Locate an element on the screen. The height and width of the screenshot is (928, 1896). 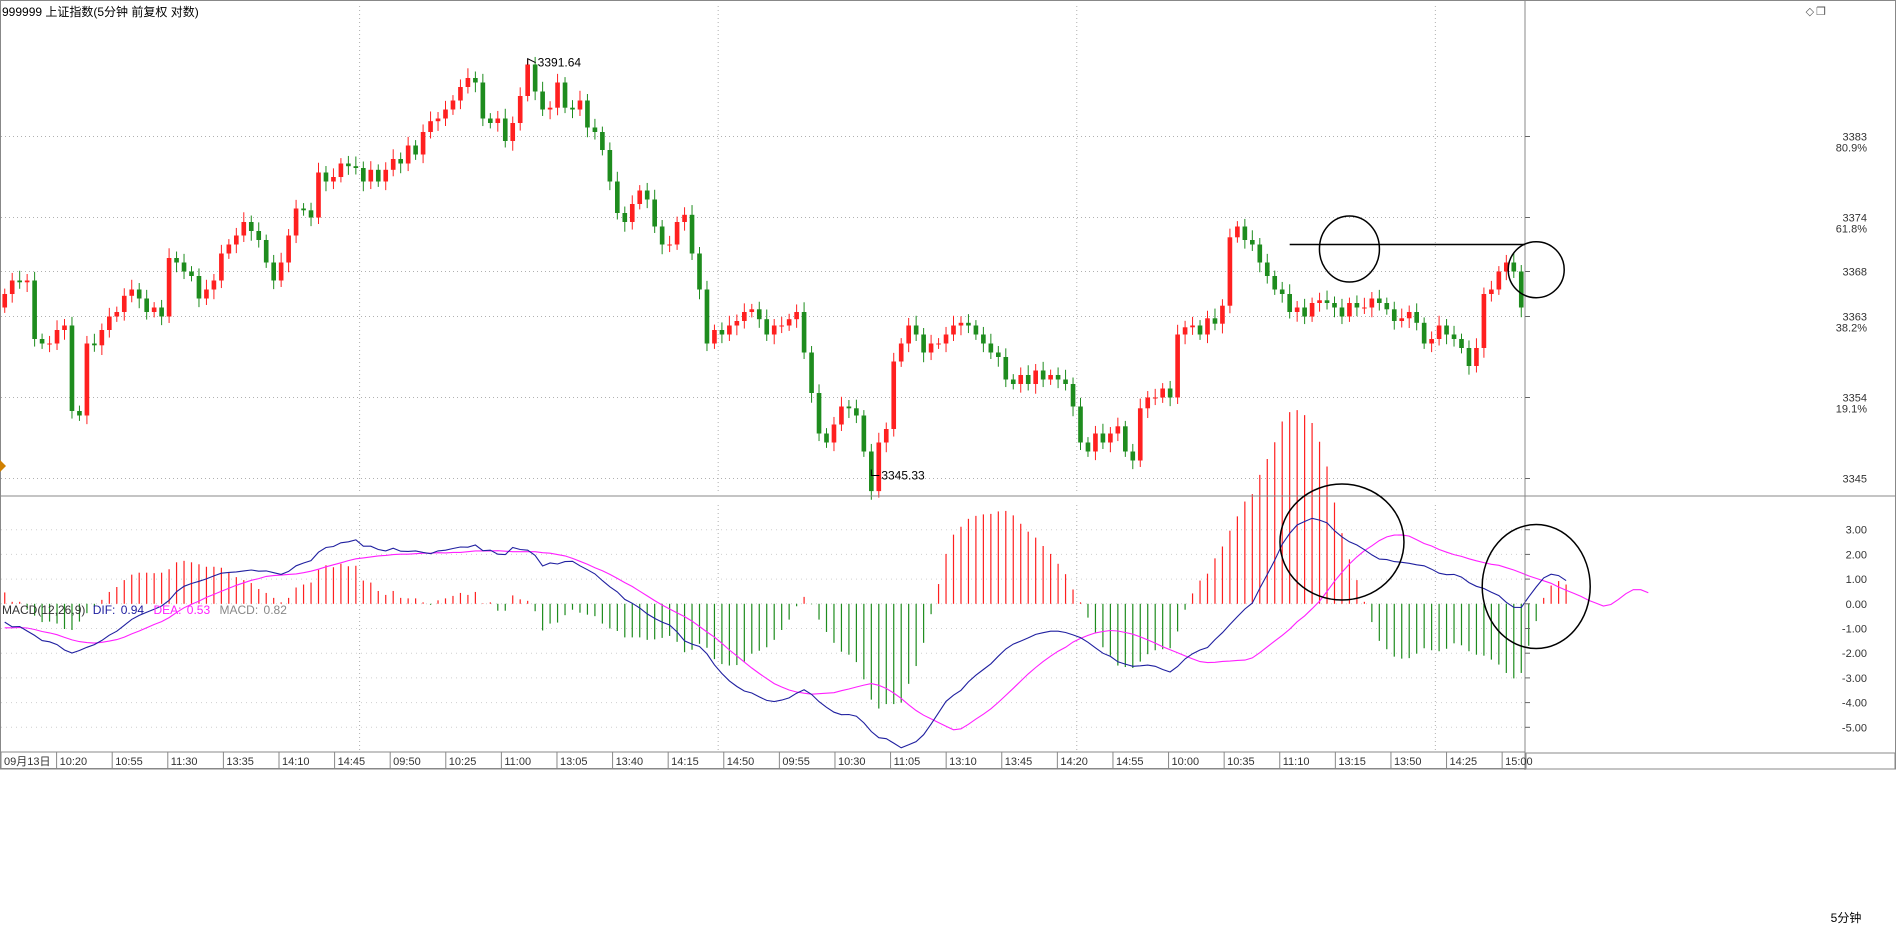
macd-value: 0.82 is located at coordinates (276, 610).